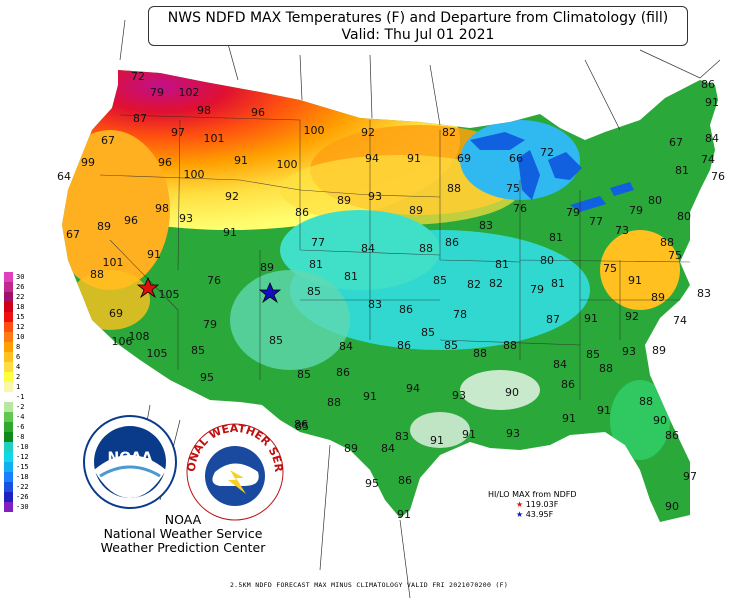  Describe the element at coordinates (232, 196) in the screenshot. I see `temperature-label: 92` at that location.